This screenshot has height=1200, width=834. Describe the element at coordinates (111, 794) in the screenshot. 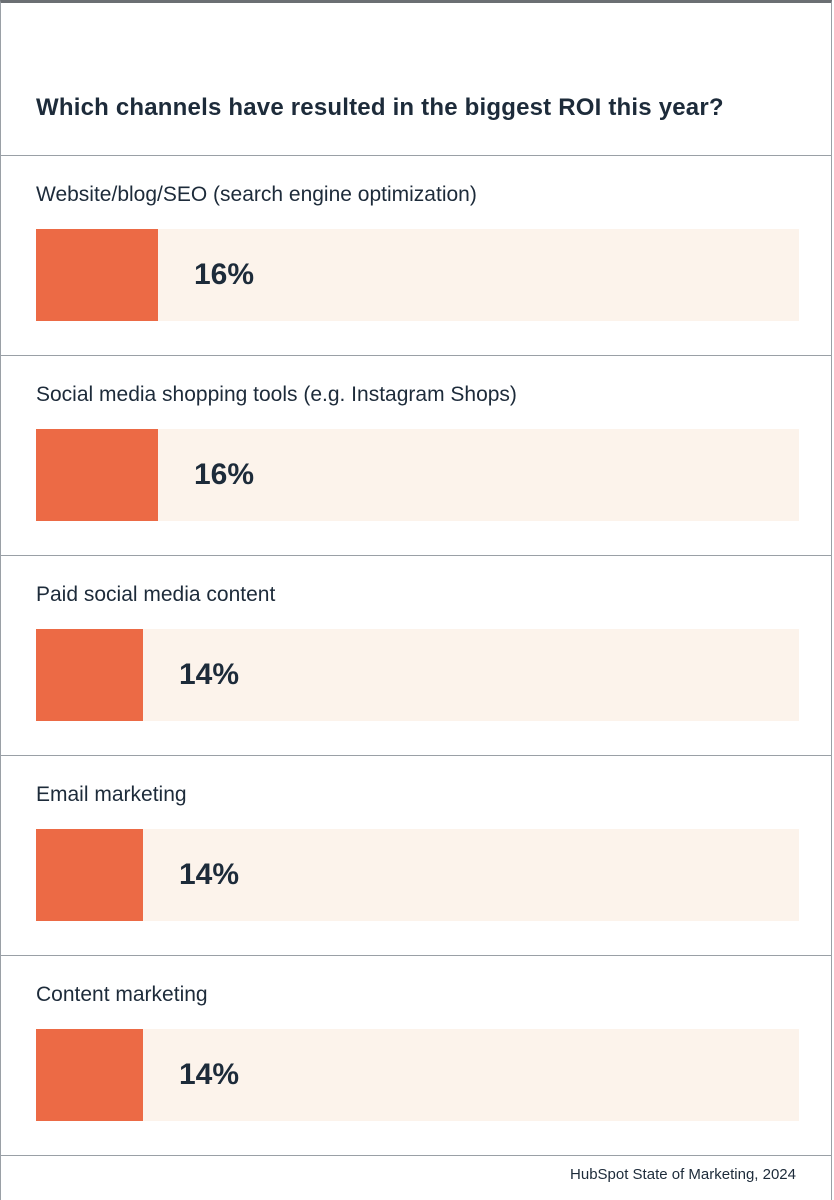

I see `category-label: Email marketing` at that location.